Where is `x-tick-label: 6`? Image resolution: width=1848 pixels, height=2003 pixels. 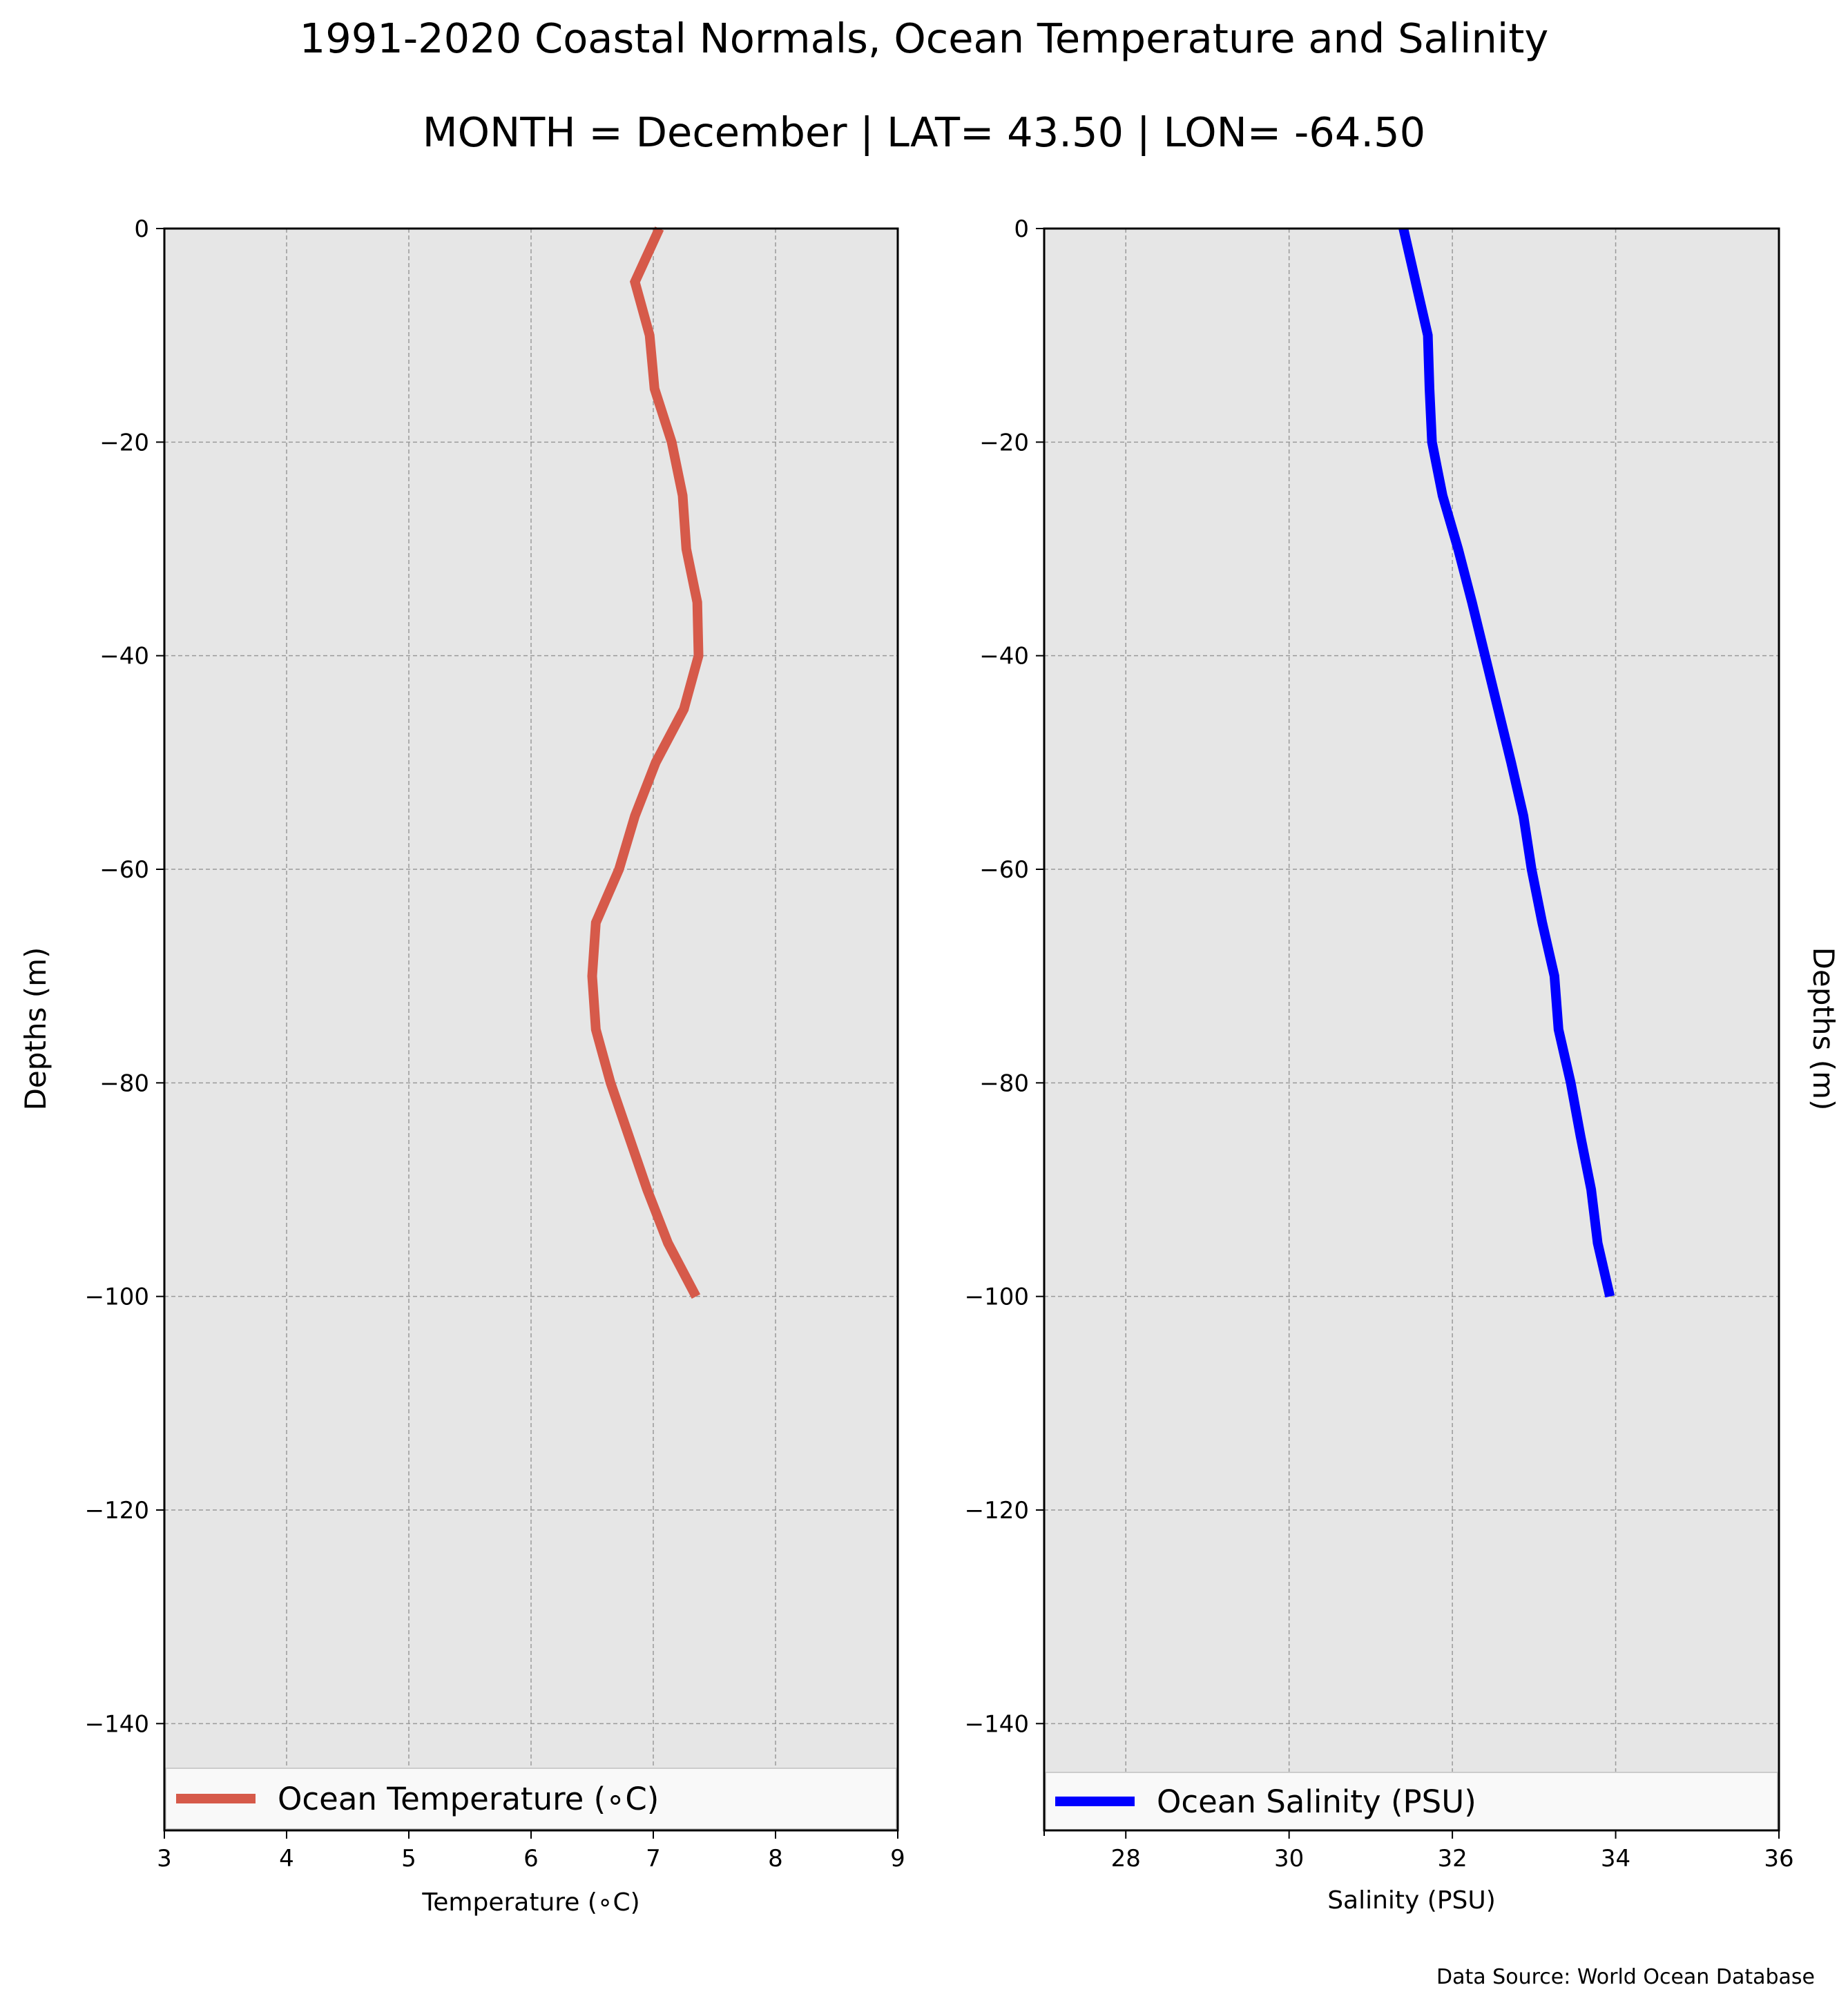 x-tick-label: 6 is located at coordinates (531, 1859).